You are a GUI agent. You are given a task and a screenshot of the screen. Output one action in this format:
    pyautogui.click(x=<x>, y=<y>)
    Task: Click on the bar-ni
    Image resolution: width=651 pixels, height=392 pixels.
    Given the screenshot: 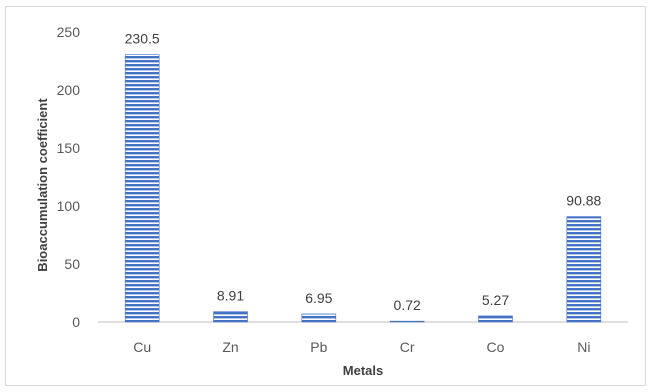 What is the action you would take?
    pyautogui.click(x=584, y=269)
    